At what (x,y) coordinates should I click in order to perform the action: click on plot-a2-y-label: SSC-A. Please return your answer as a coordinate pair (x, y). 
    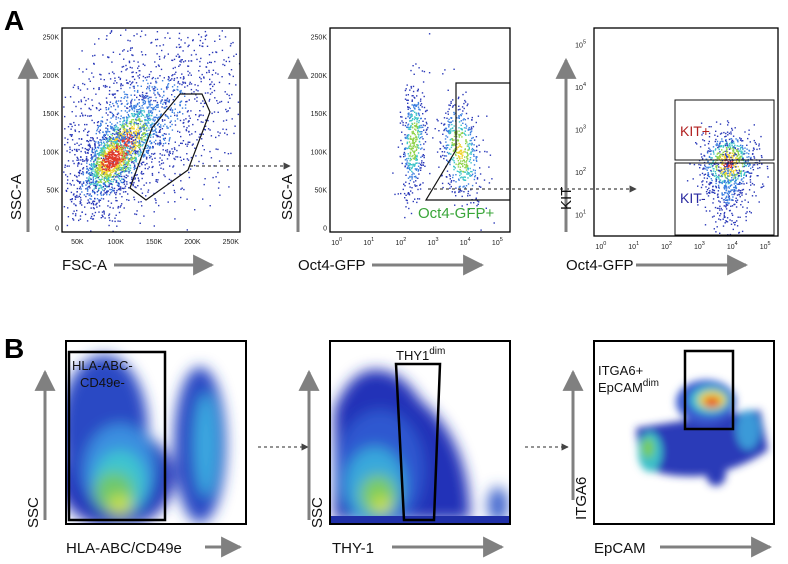
    Looking at the image, I should click on (287, 197).